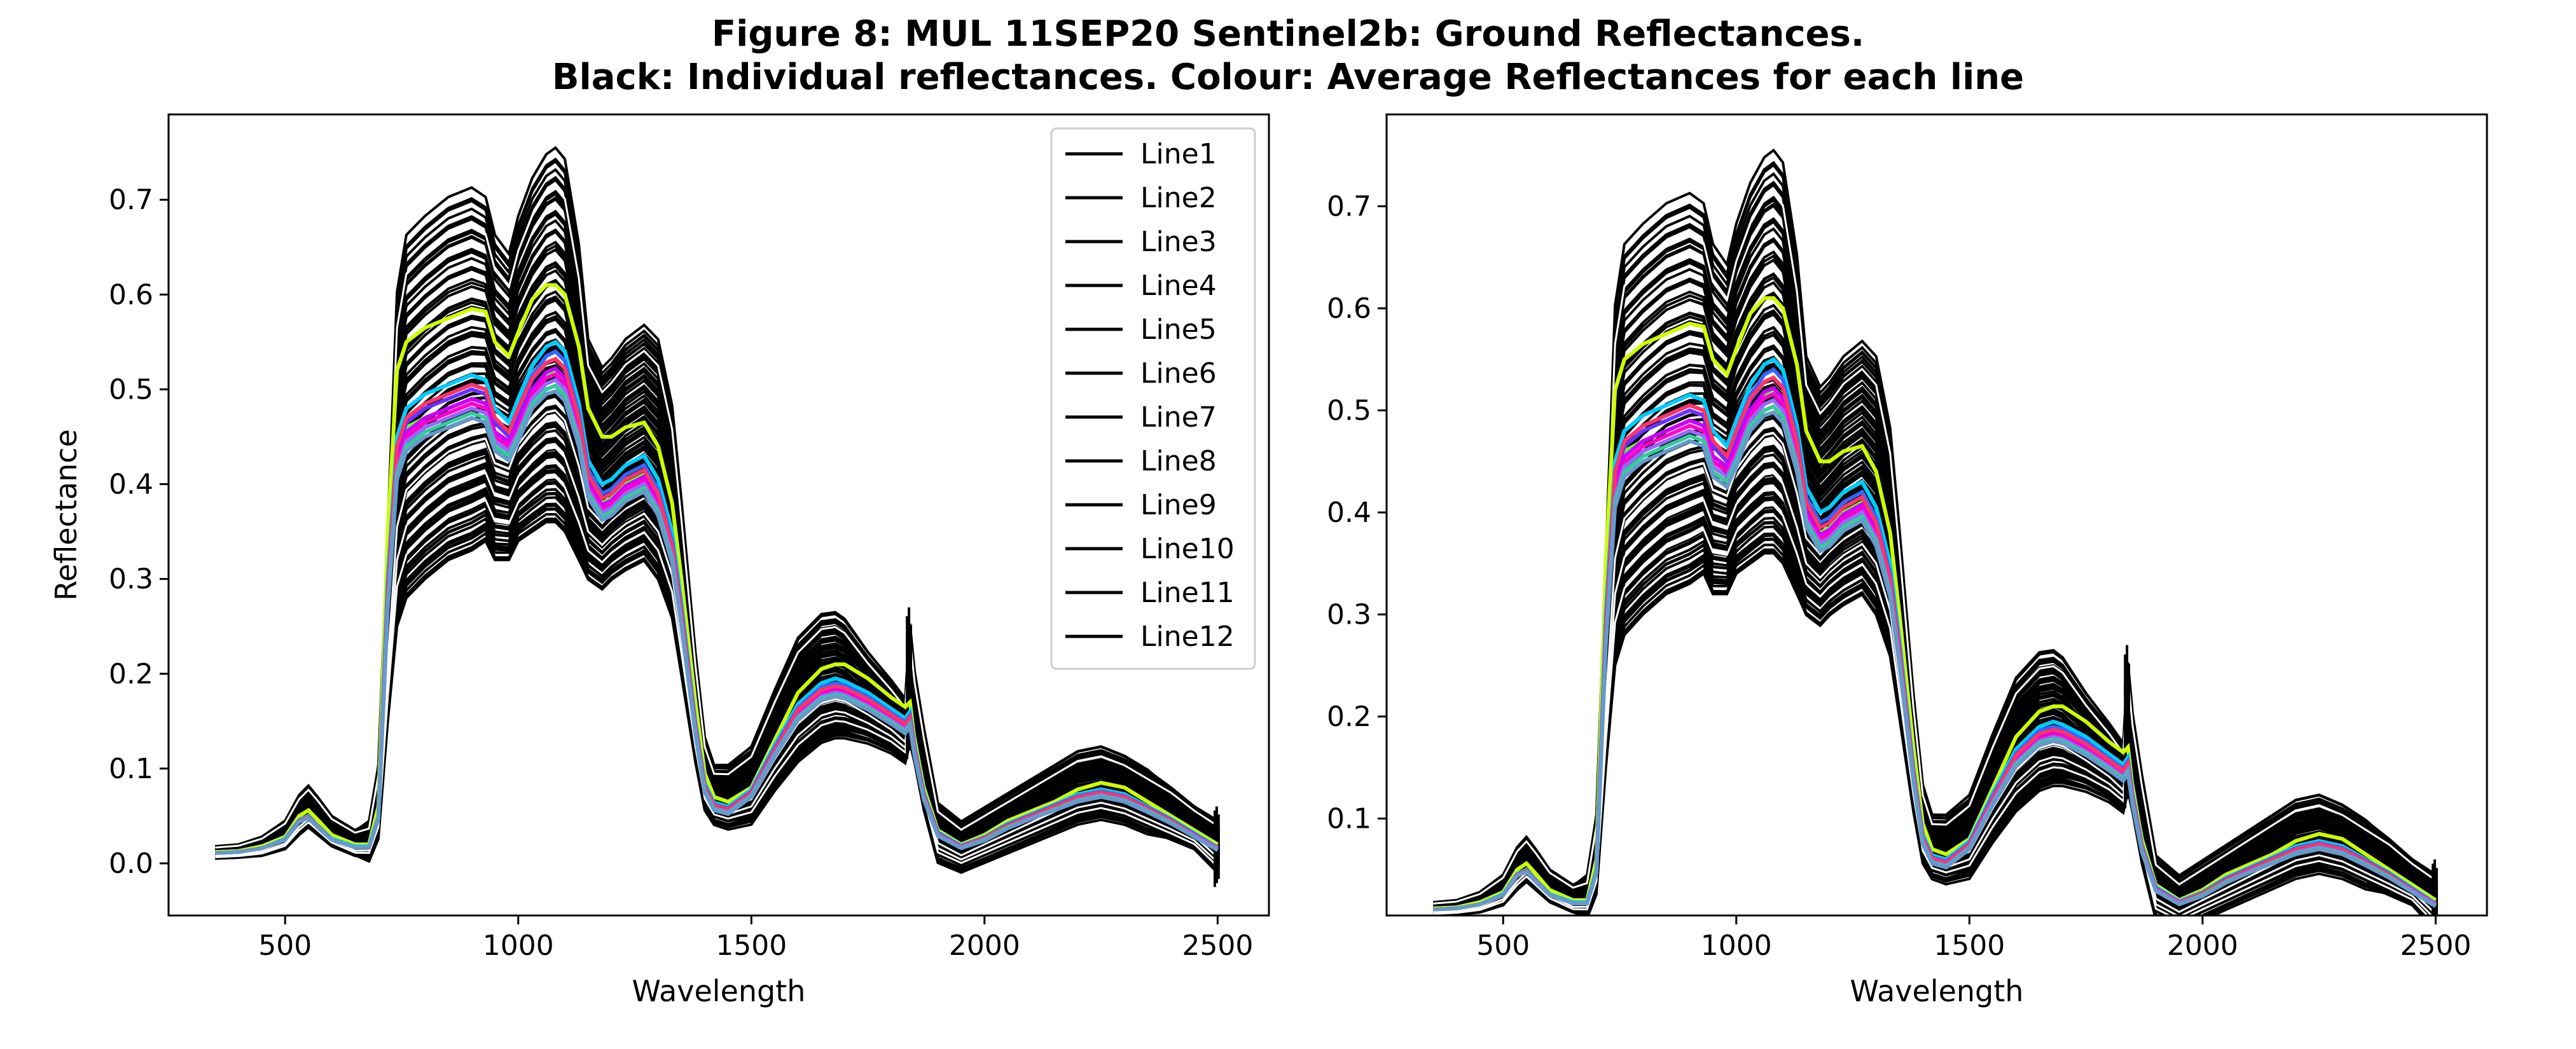 The height and width of the screenshot is (1049, 2576). Describe the element at coordinates (131, 863) in the screenshot. I see `y-tick-label: 0.0` at that location.